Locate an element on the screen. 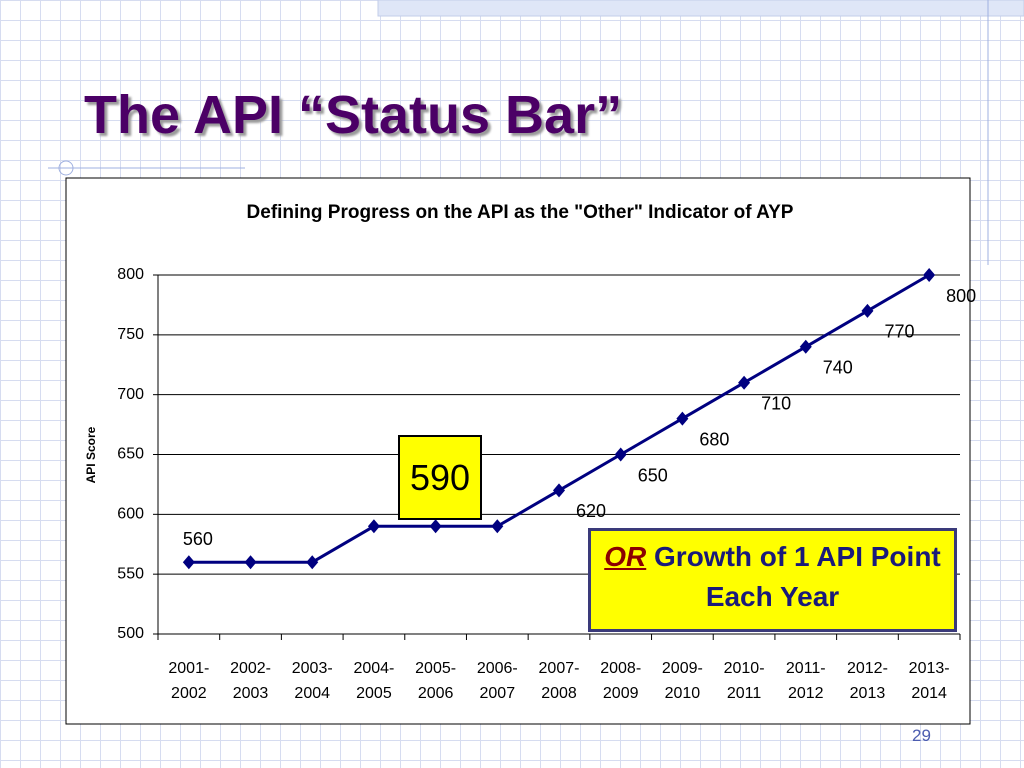  slide-title: The API “Status Bar” is located at coordinates (353, 115).